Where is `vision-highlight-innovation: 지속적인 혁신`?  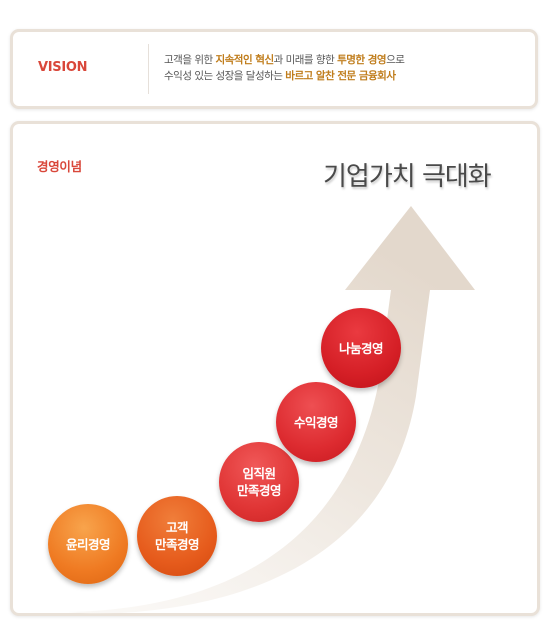 vision-highlight-innovation: 지속적인 혁신 is located at coordinates (244, 60).